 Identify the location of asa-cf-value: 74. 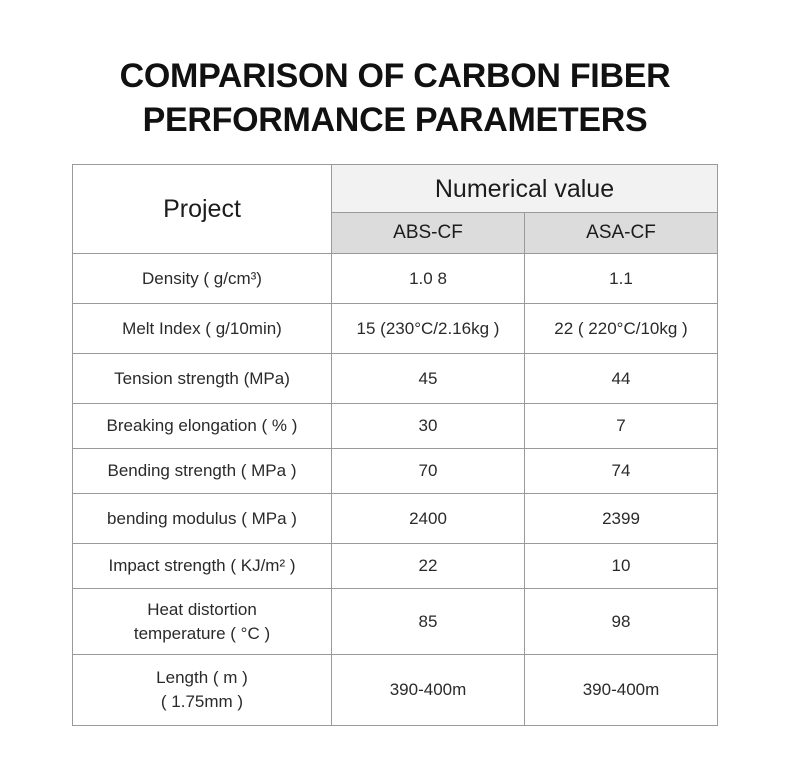
(621, 471).